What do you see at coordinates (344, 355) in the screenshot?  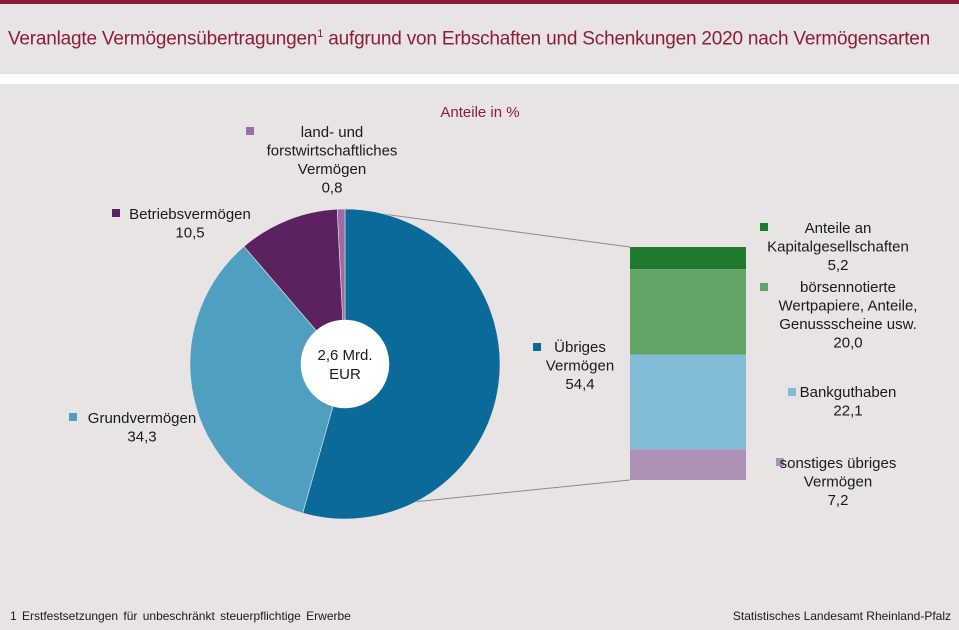 I see `center-label-line: 2,6 Mrd.` at bounding box center [344, 355].